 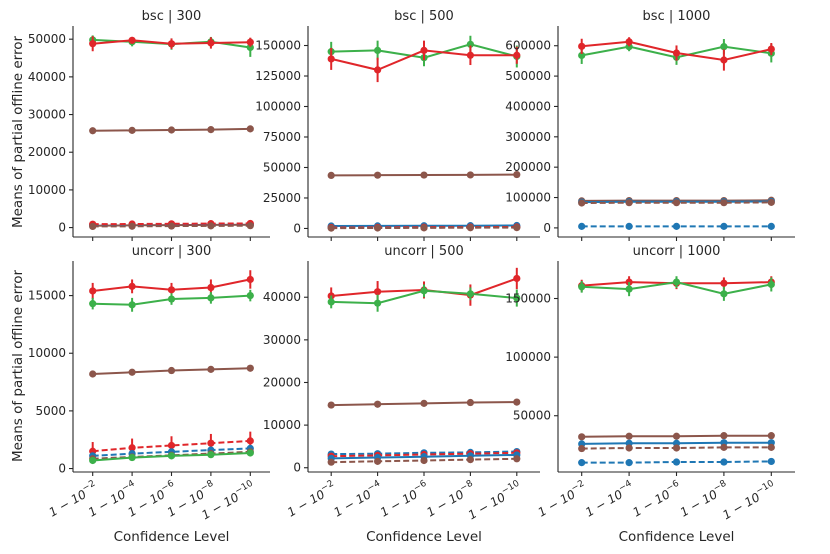 I want to click on panel-title: uncorr | 1000, so click(x=677, y=251).